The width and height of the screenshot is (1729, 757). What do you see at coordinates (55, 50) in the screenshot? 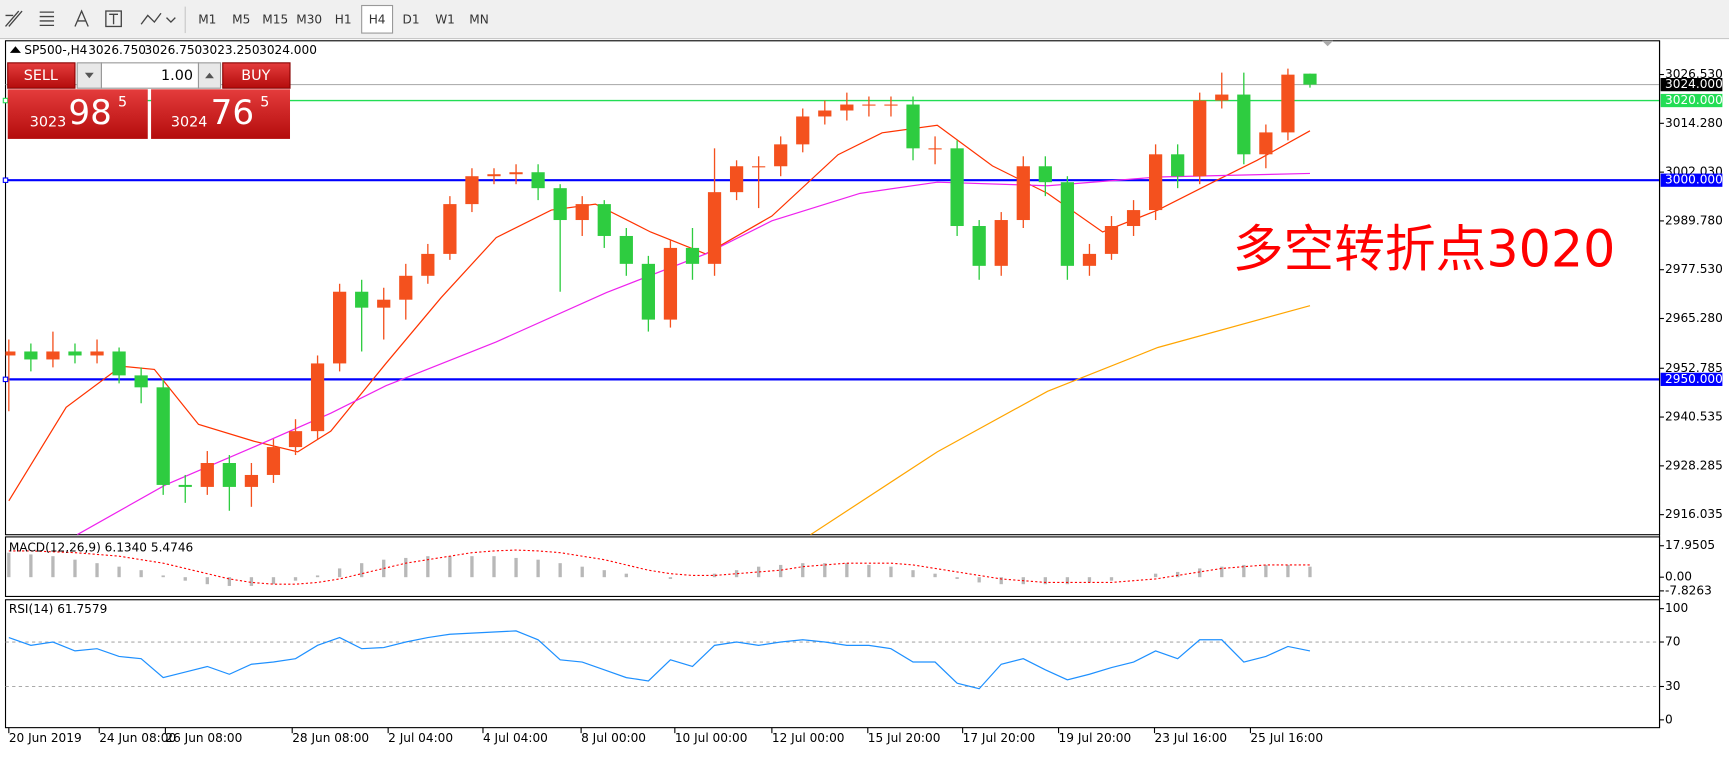
I see `symbol: SP500-,H4` at bounding box center [55, 50].